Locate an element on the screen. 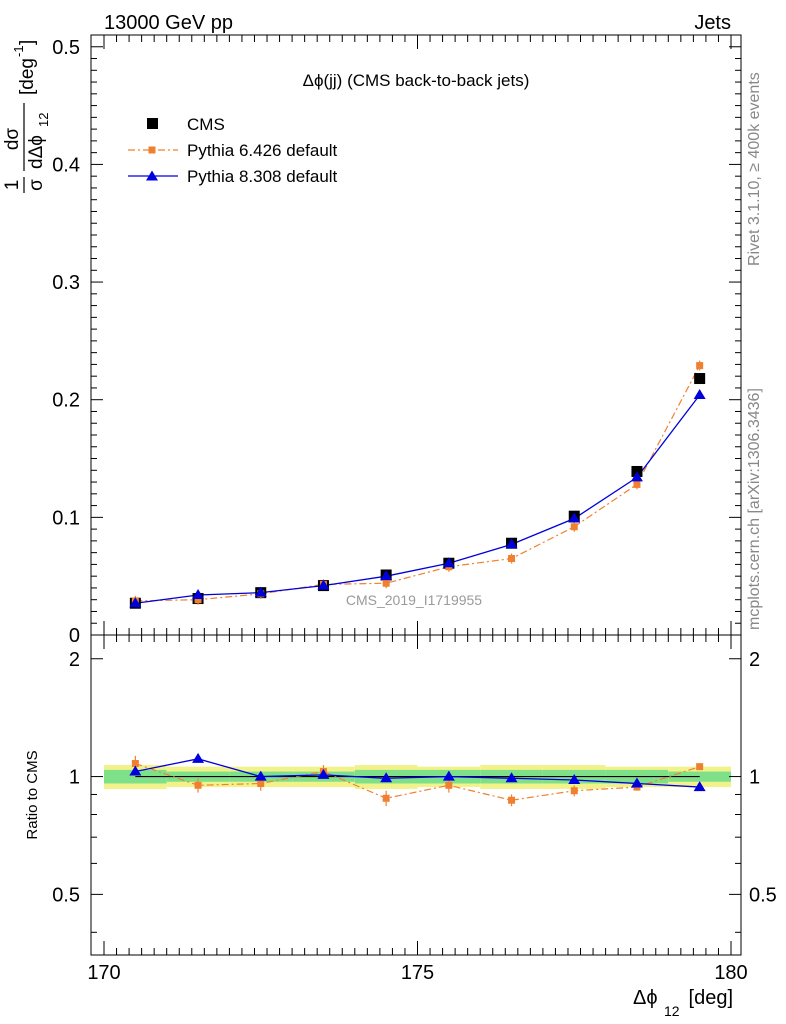 The width and height of the screenshot is (786, 1024). analysis-watermark: CMS_2019_I1719955 is located at coordinates (414, 600).